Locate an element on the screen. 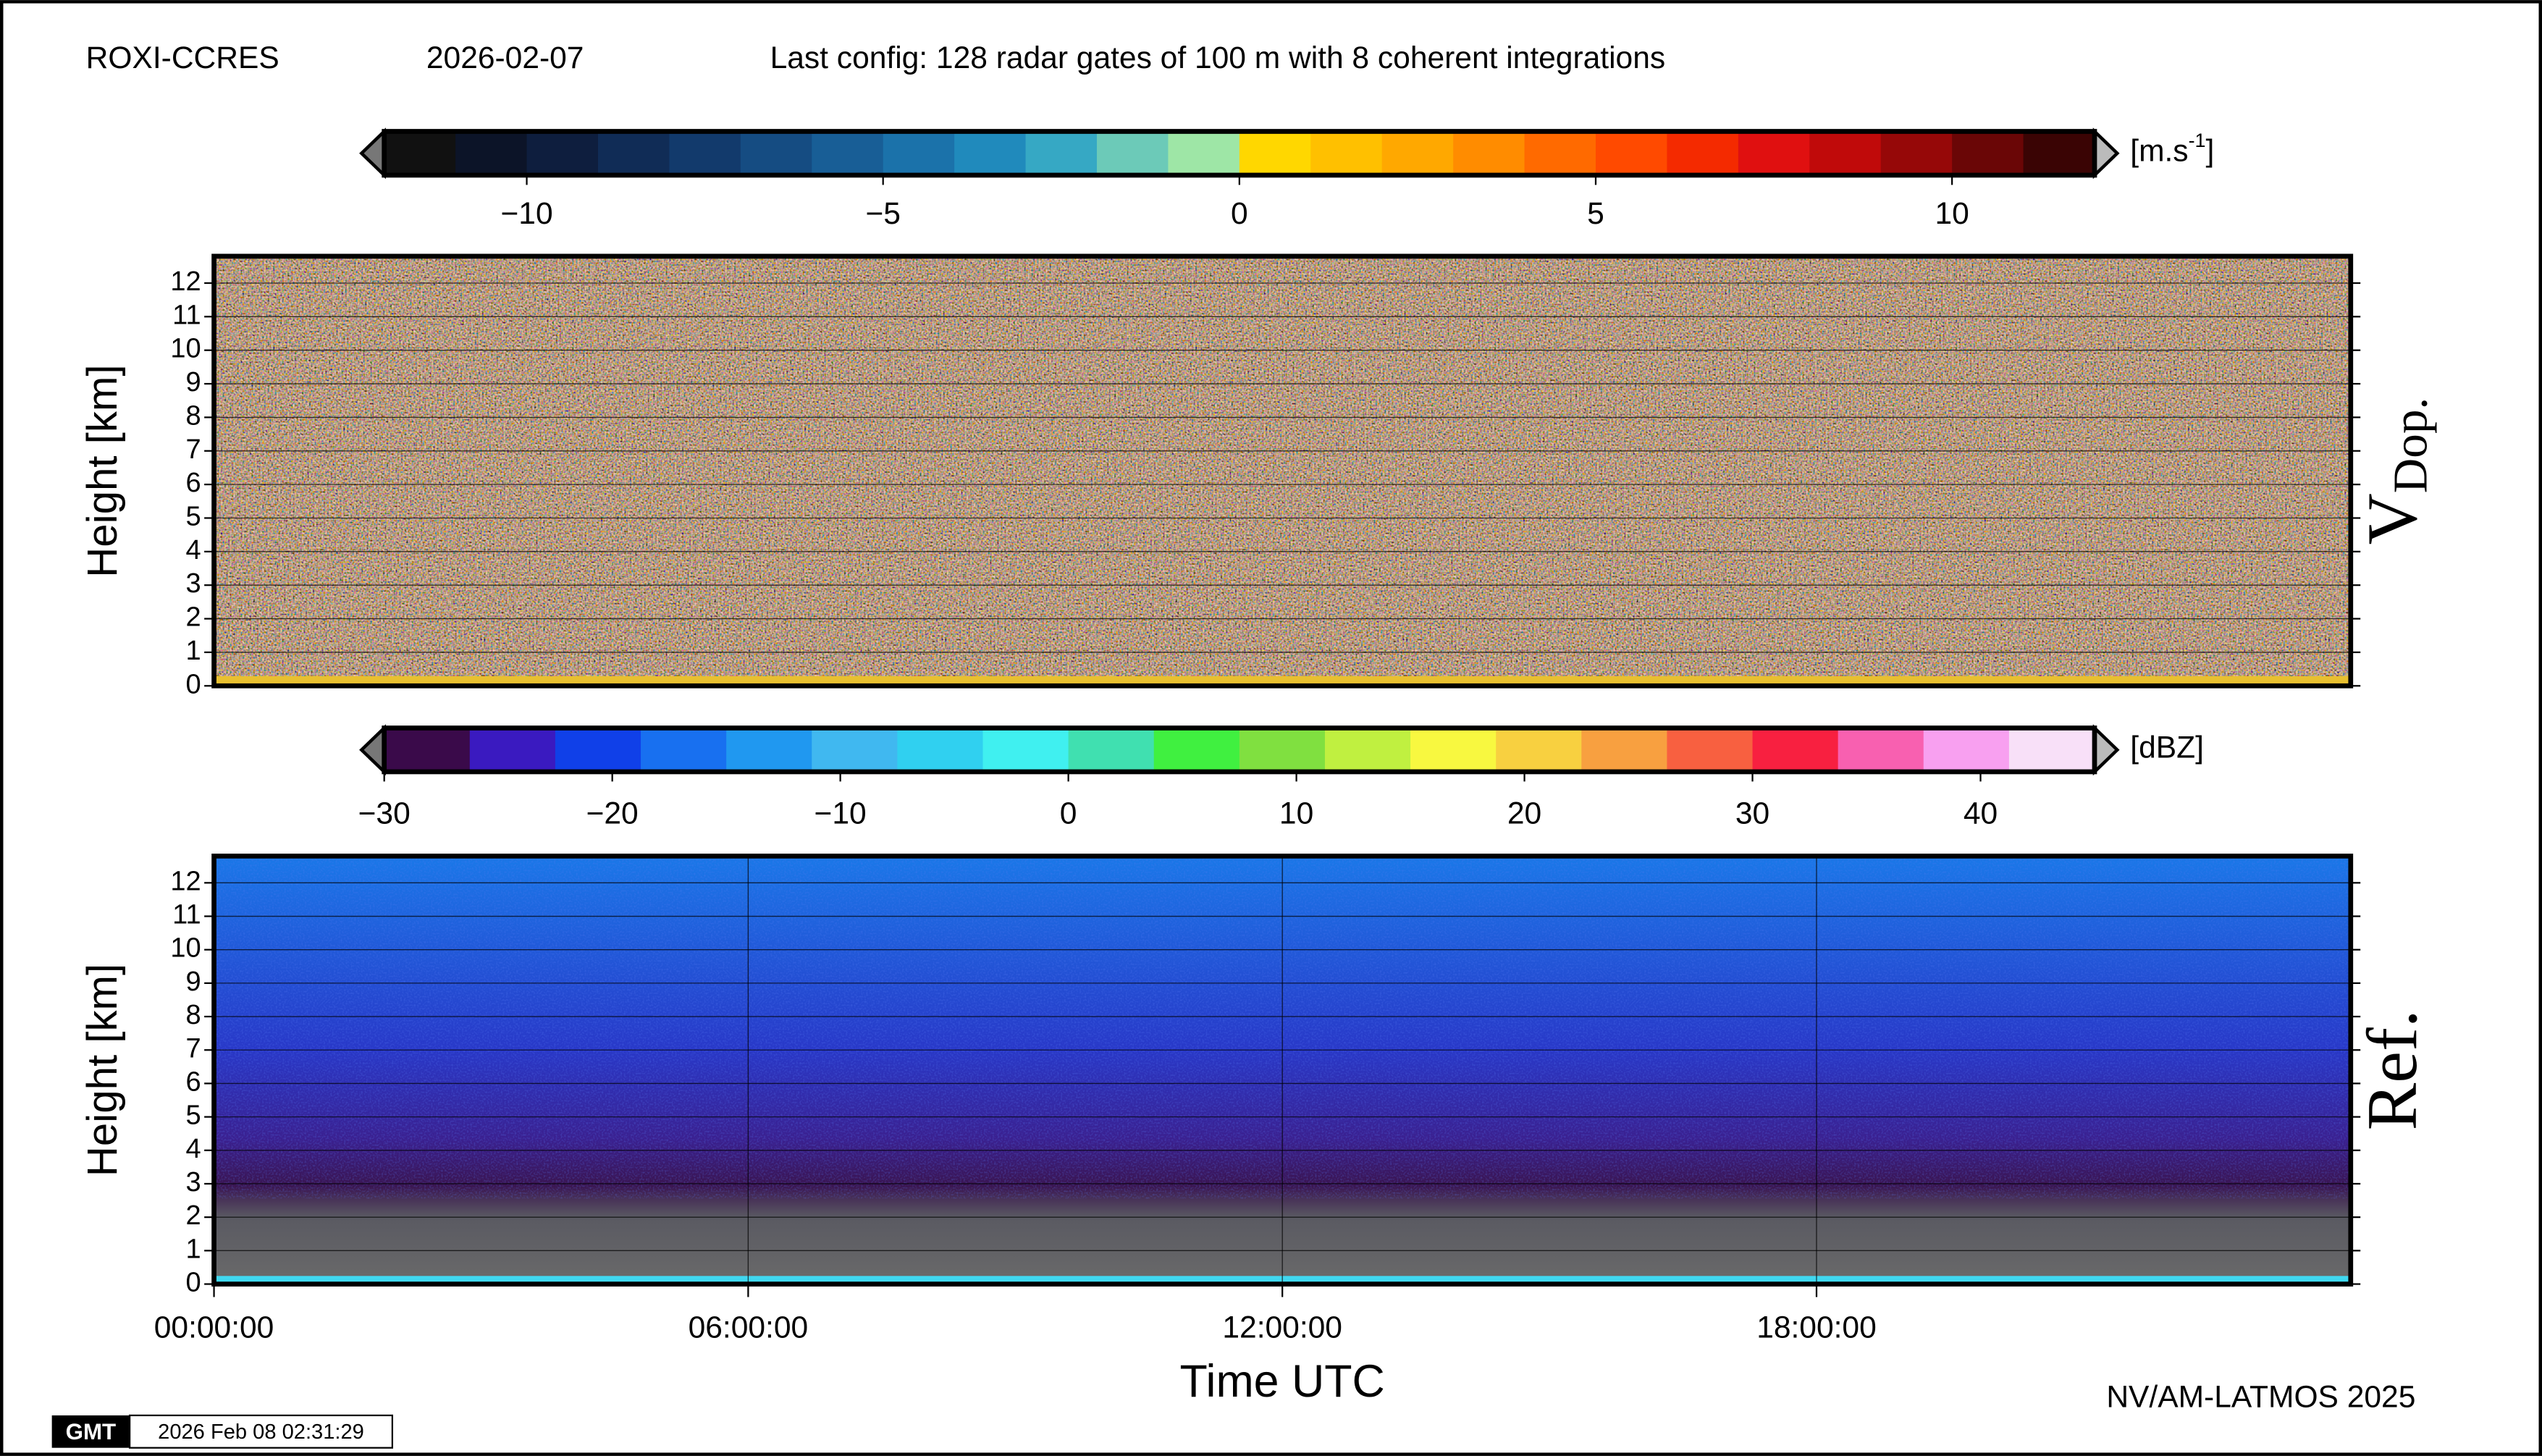  colorbar-tick-label: 40 is located at coordinates (1981, 814).